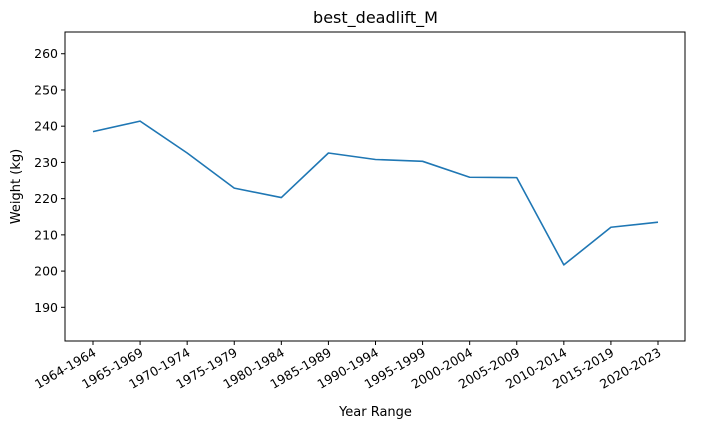 The width and height of the screenshot is (703, 429). I want to click on y-tick-label: 230, so click(46, 162).